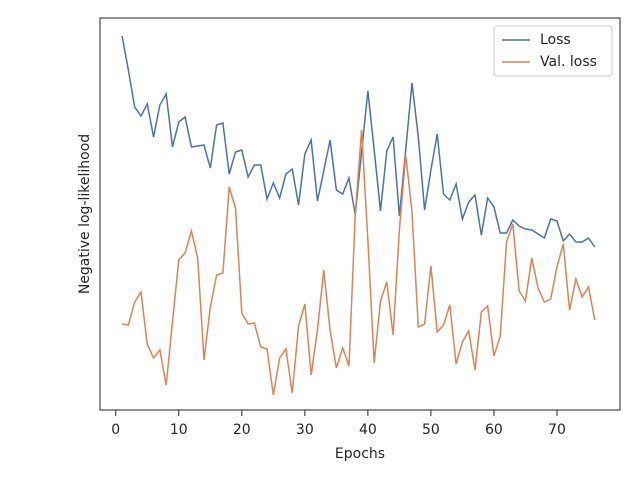 The height and width of the screenshot is (480, 640). Describe the element at coordinates (242, 430) in the screenshot. I see `x-tick-label: 20` at that location.